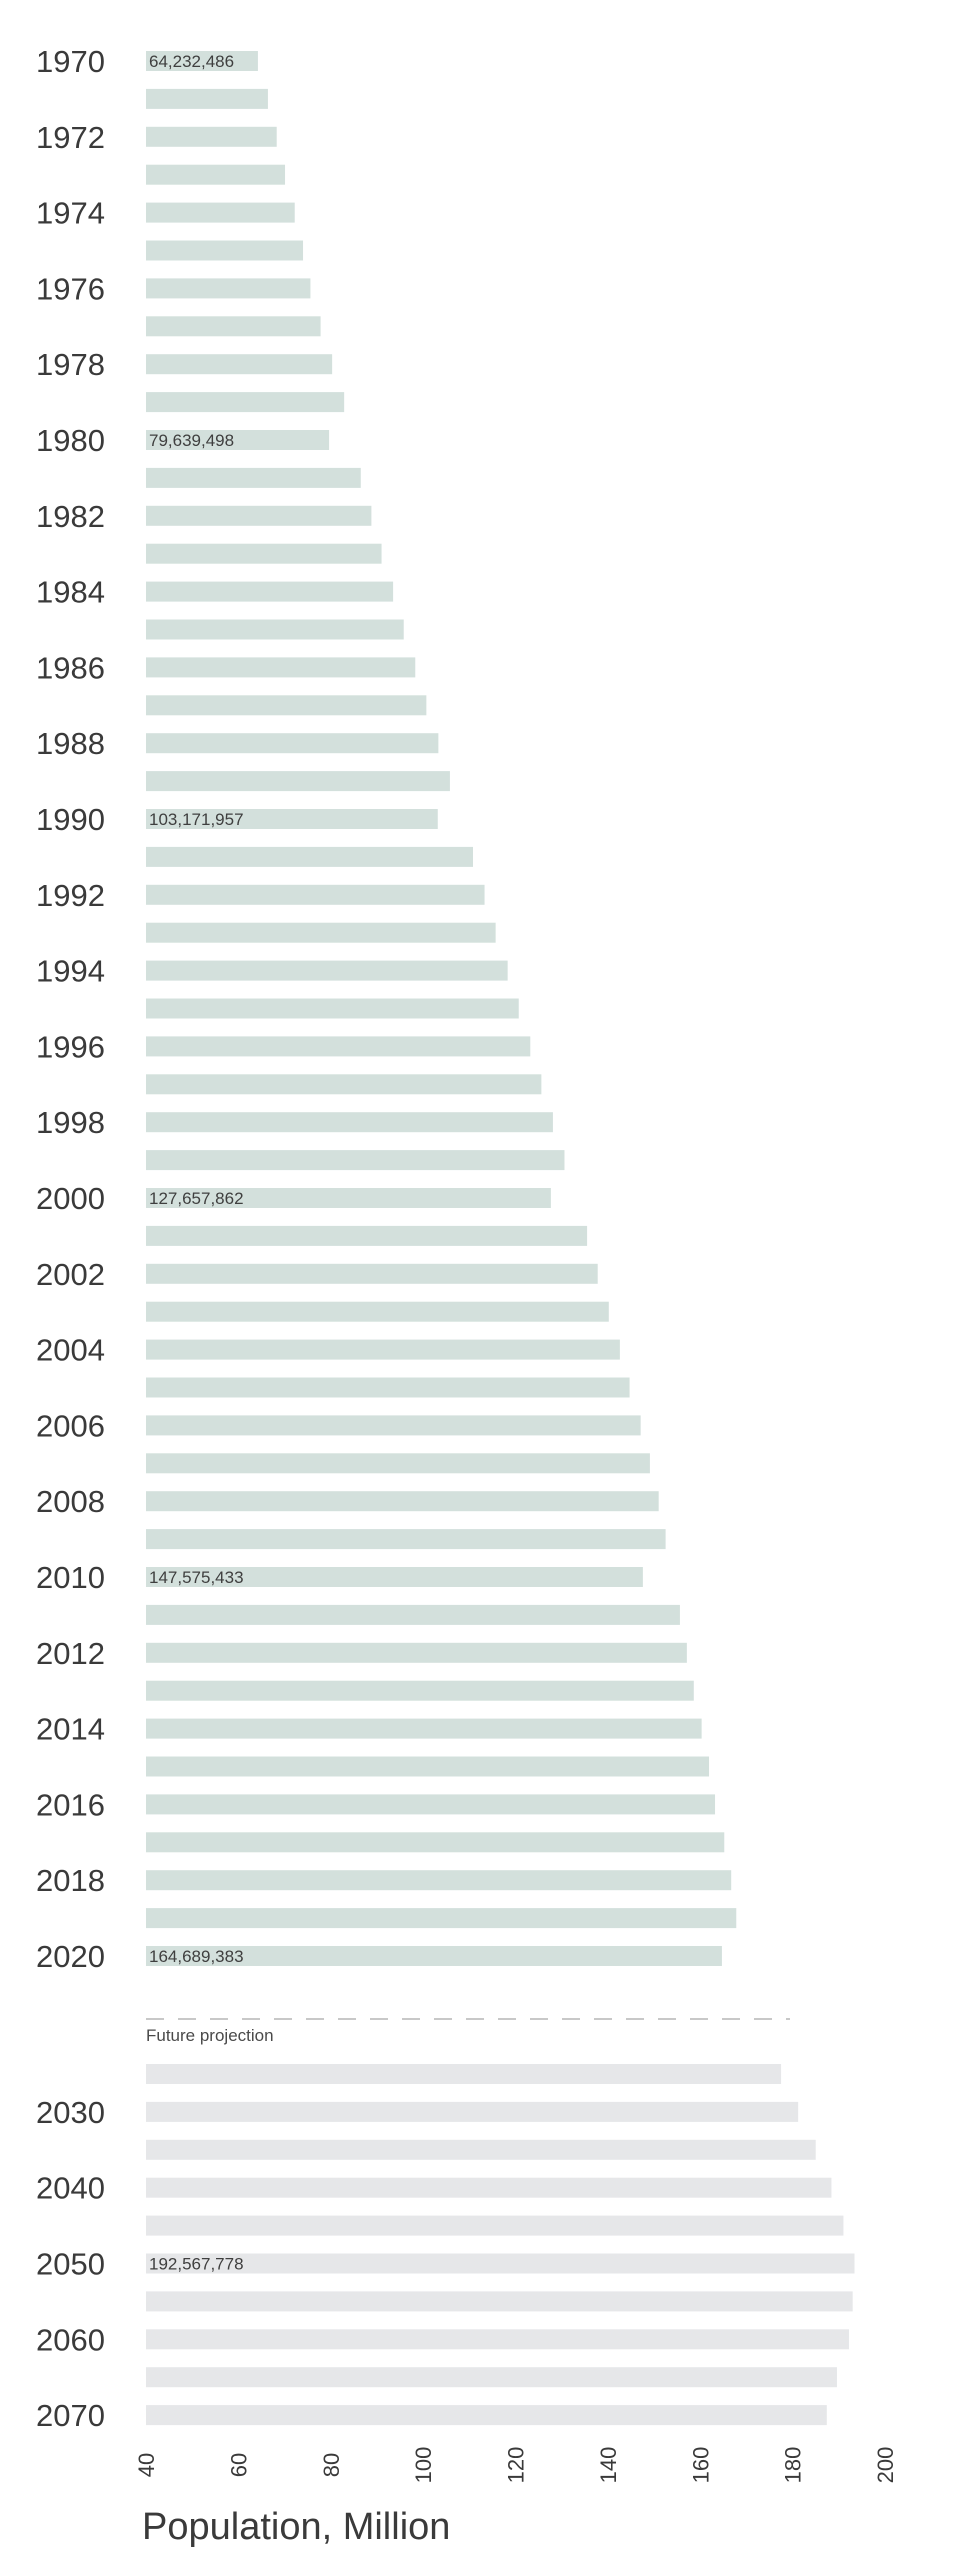 The width and height of the screenshot is (959, 2560). Describe the element at coordinates (435, 1842) in the screenshot. I see `bar-2017` at that location.